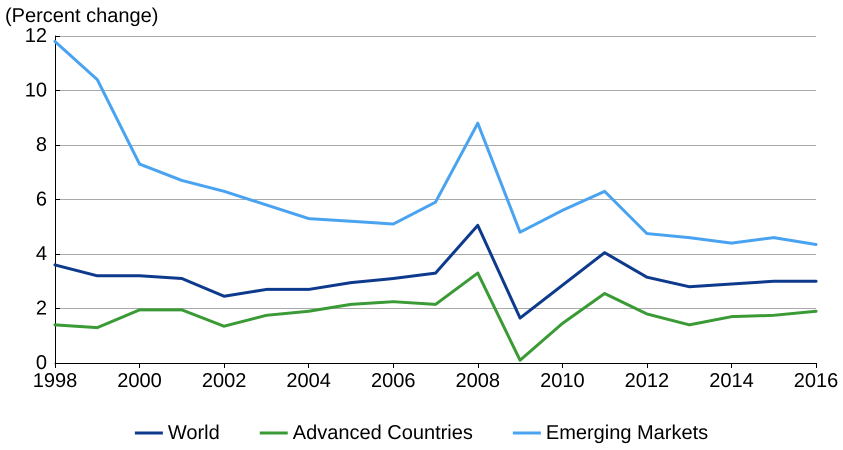 Image resolution: width=843 pixels, height=450 pixels. Describe the element at coordinates (382, 433) in the screenshot. I see `legend-label: Advanced Countries` at that location.